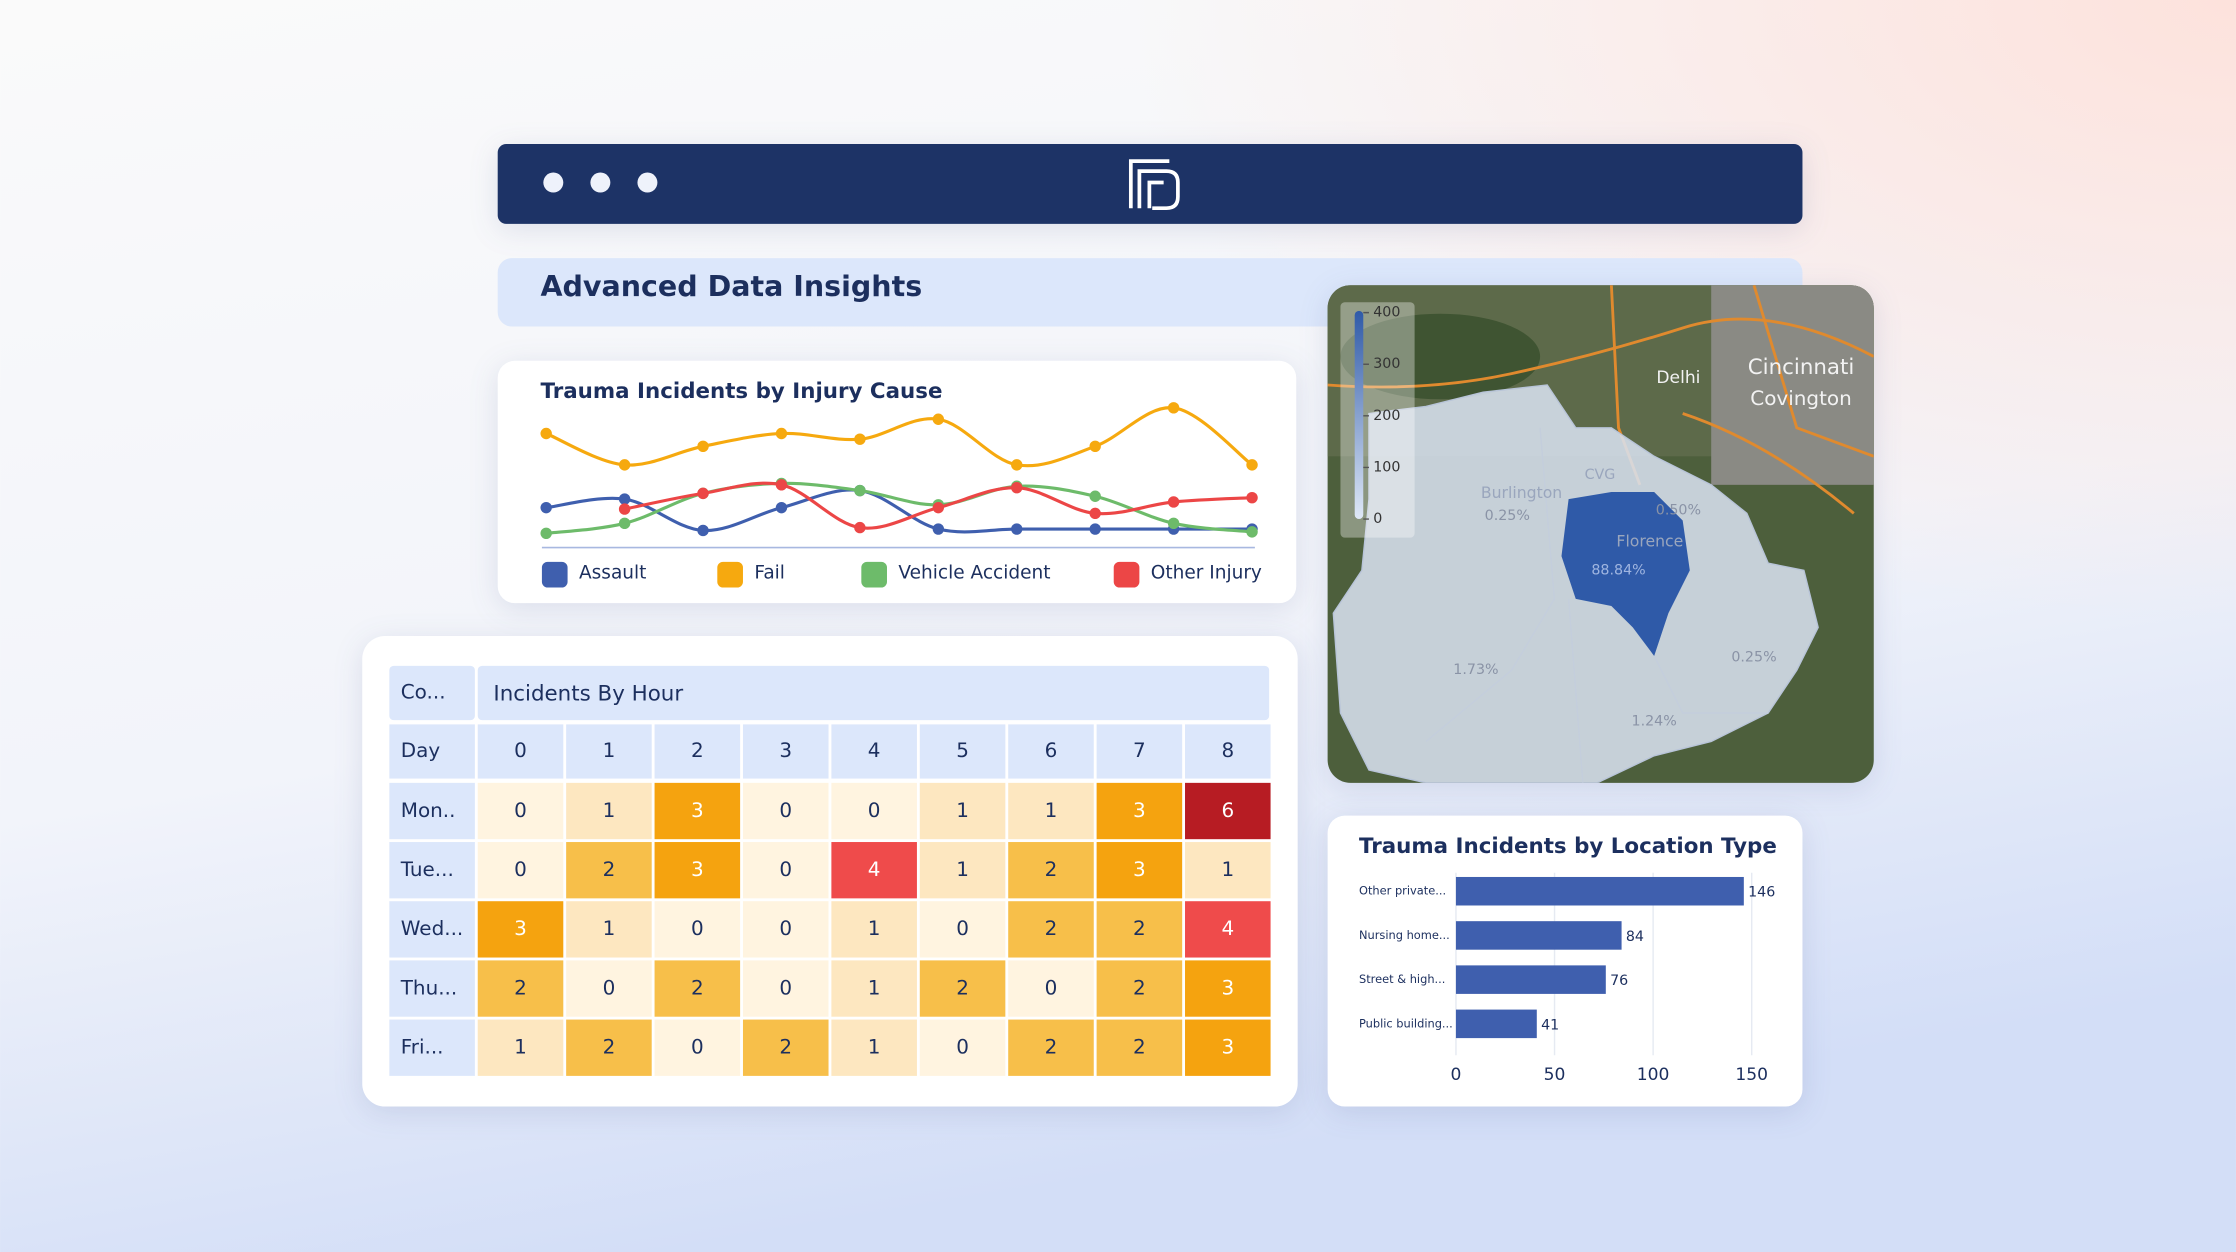  What do you see at coordinates (1227, 928) in the screenshot?
I see `cell-value: 4` at bounding box center [1227, 928].